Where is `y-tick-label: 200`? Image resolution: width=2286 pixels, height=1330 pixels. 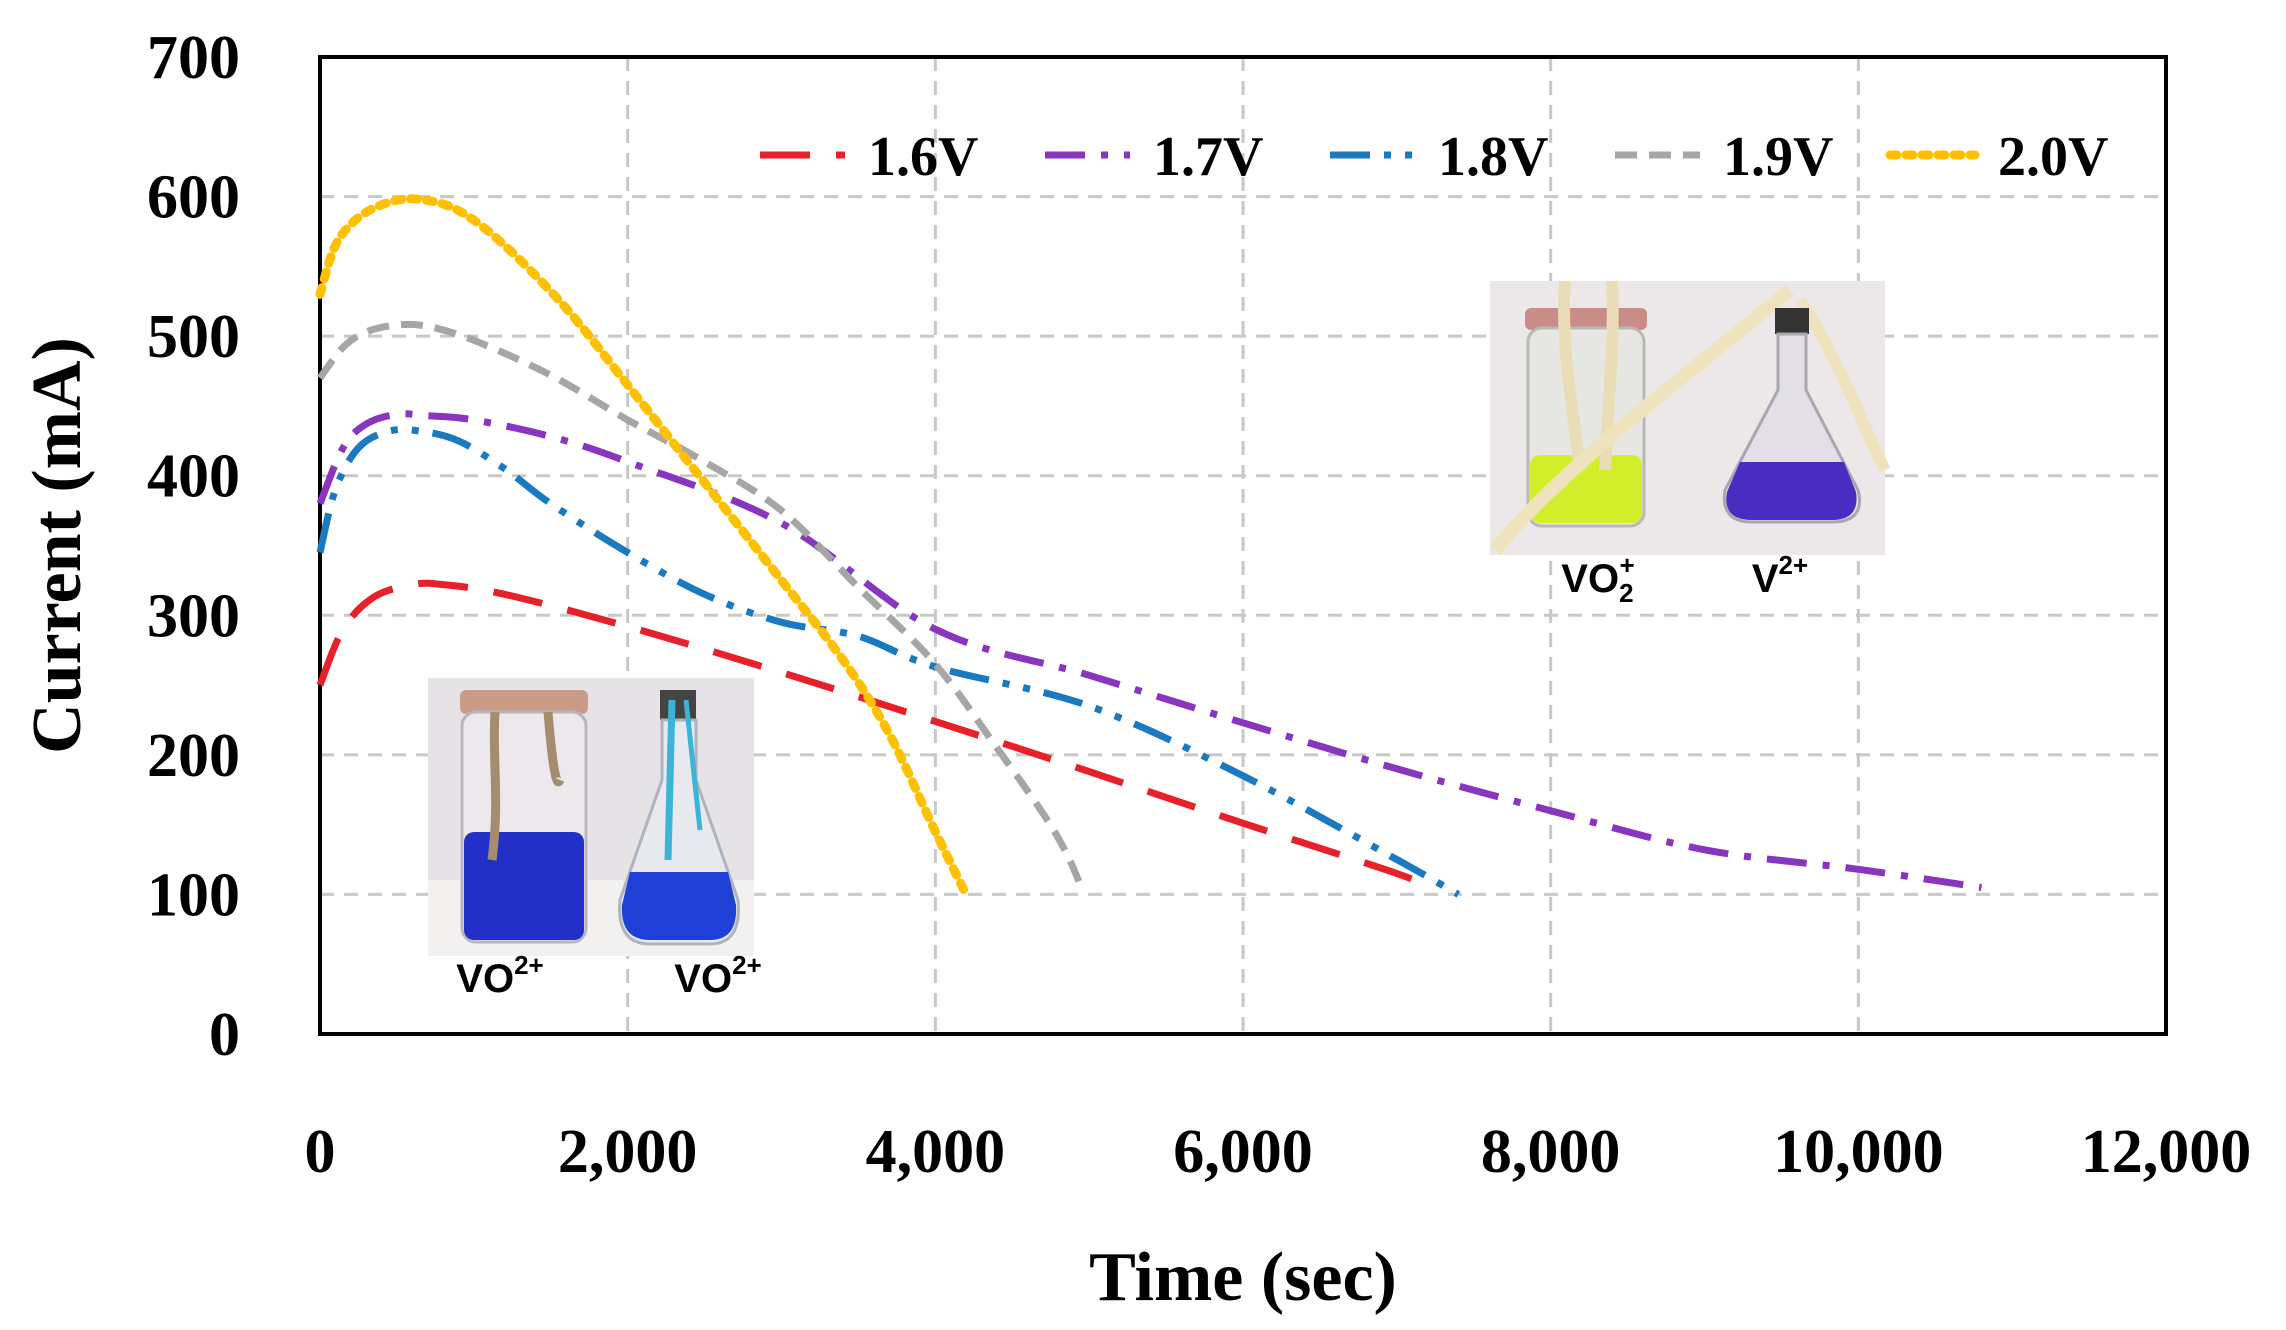
y-tick-label: 200 is located at coordinates (193, 756).